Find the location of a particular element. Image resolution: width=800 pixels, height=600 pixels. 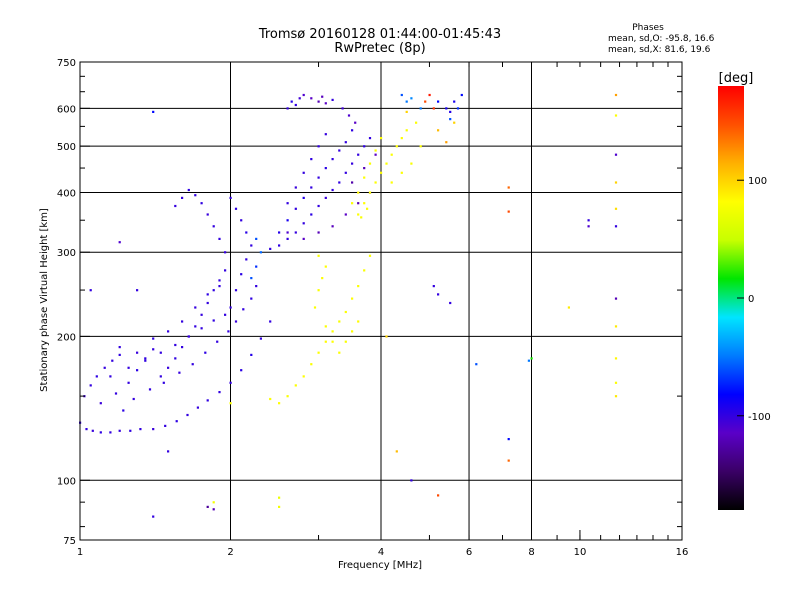

x-tick-label: 2 is located at coordinates (230, 552).